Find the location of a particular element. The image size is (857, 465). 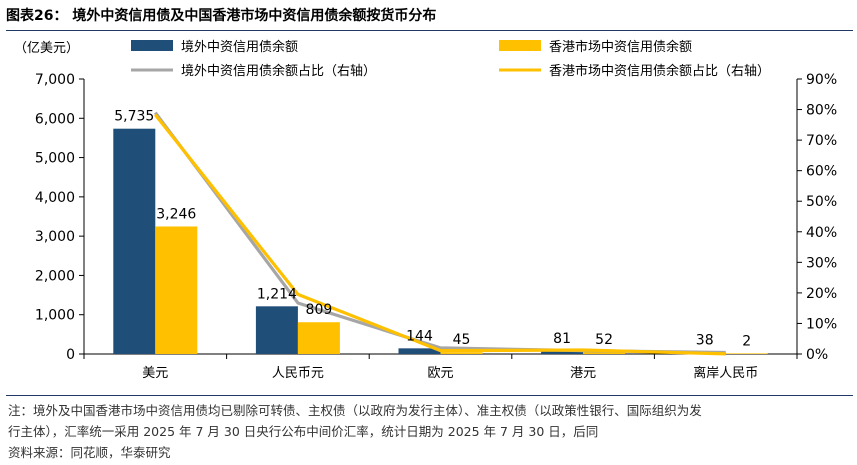

y-right-tick-label: 70% is located at coordinates (821, 141).